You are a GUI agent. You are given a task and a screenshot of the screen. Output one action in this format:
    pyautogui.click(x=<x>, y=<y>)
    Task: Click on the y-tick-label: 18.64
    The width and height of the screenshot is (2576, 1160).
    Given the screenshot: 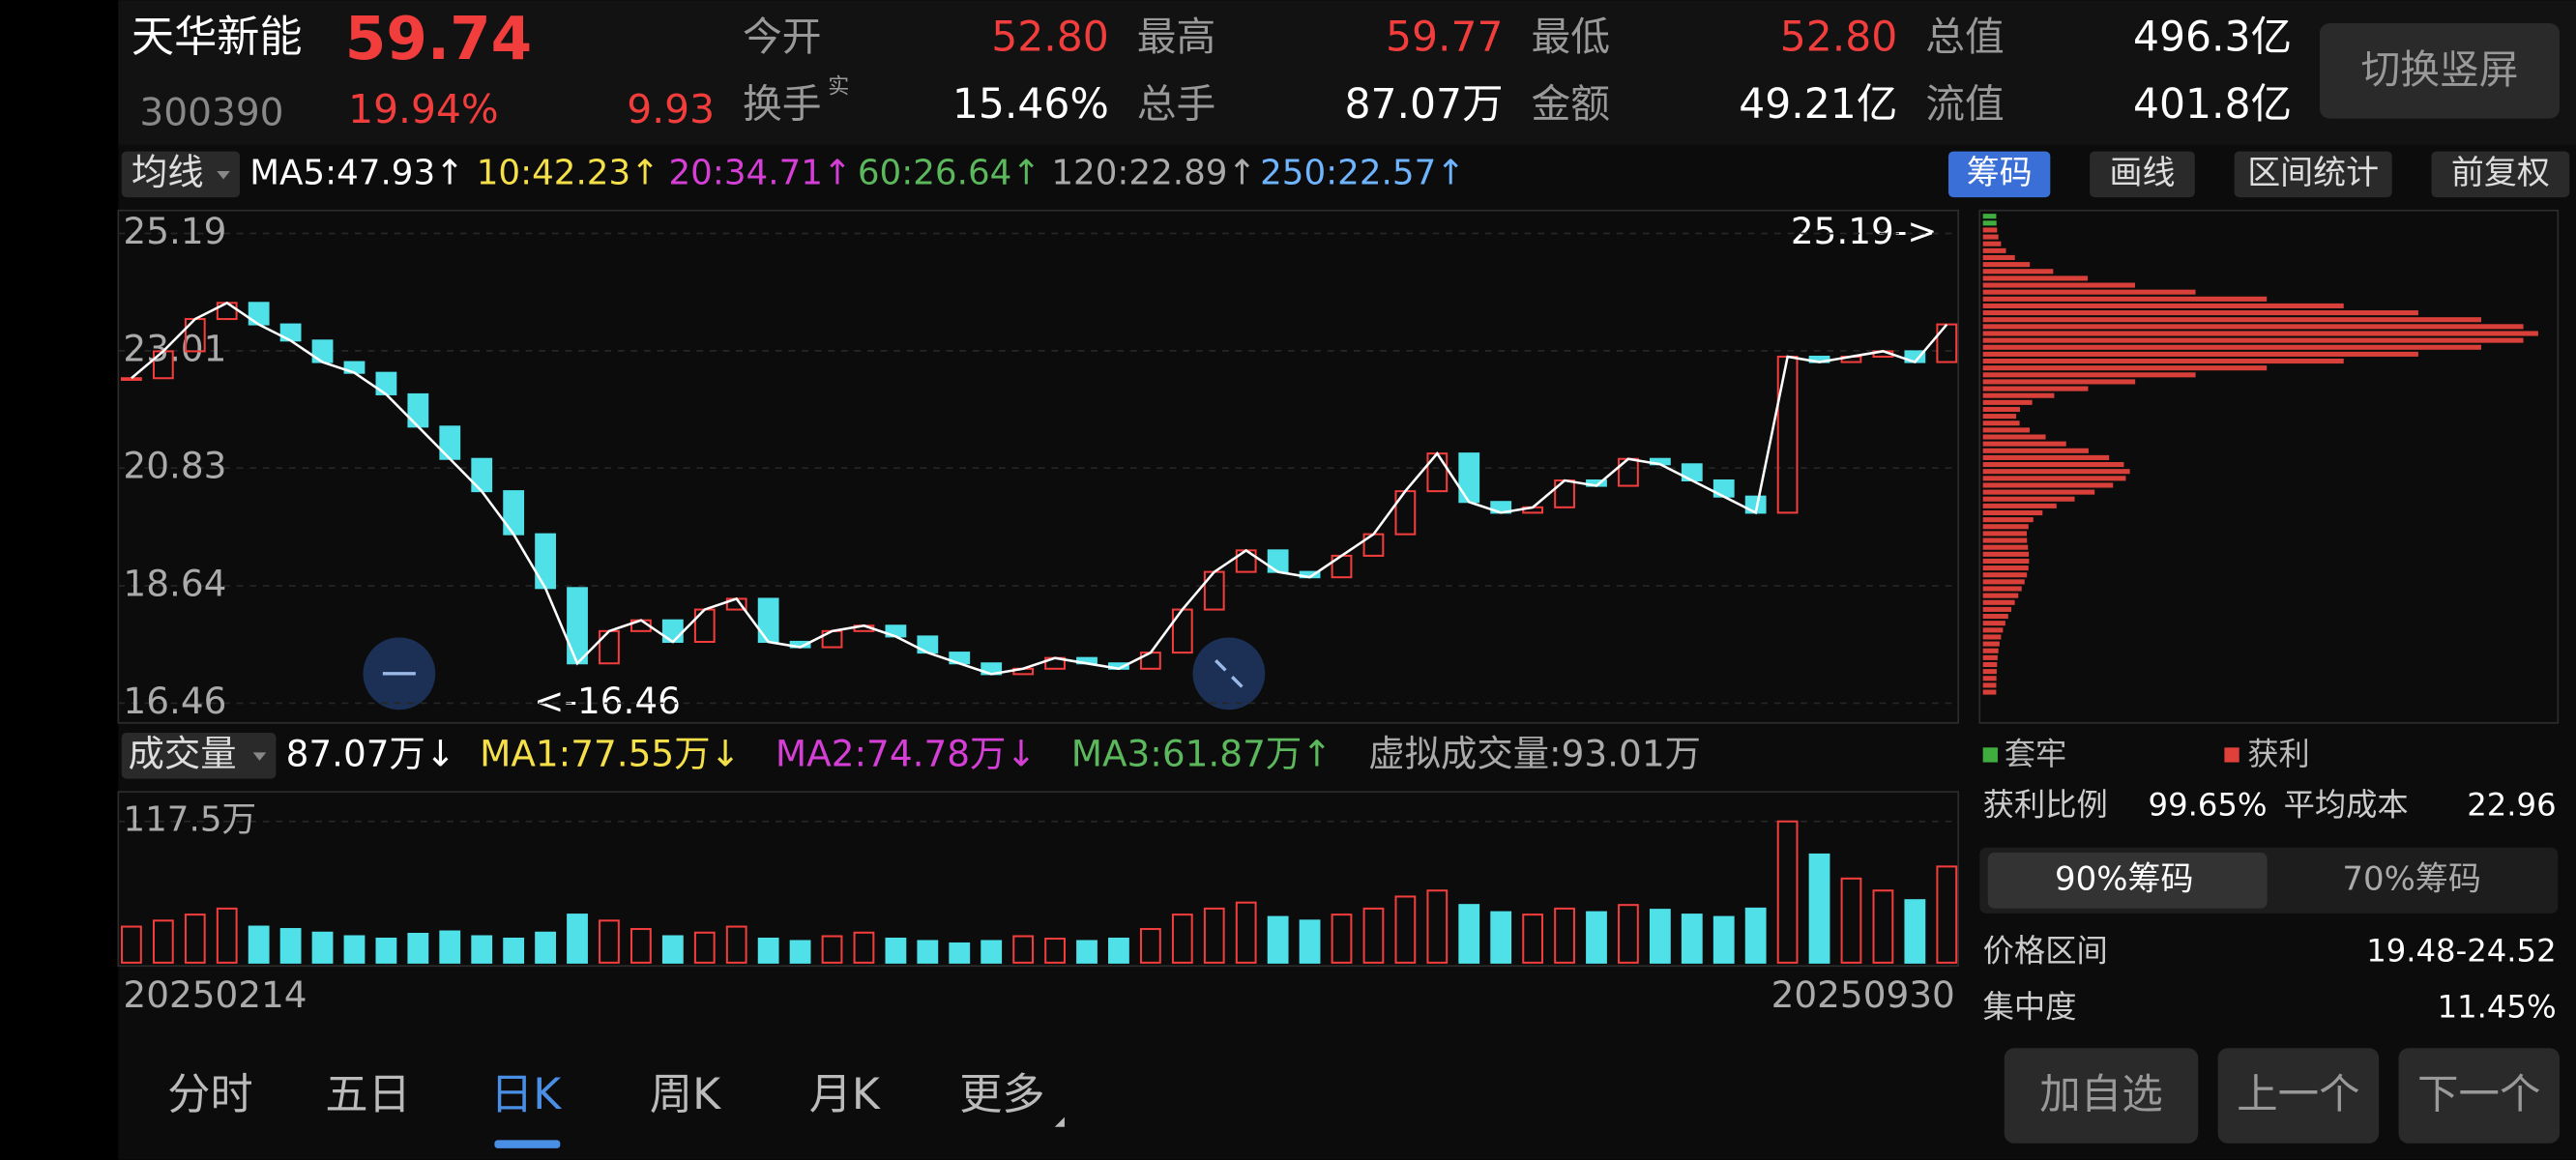 What is the action you would take?
    pyautogui.click(x=174, y=584)
    